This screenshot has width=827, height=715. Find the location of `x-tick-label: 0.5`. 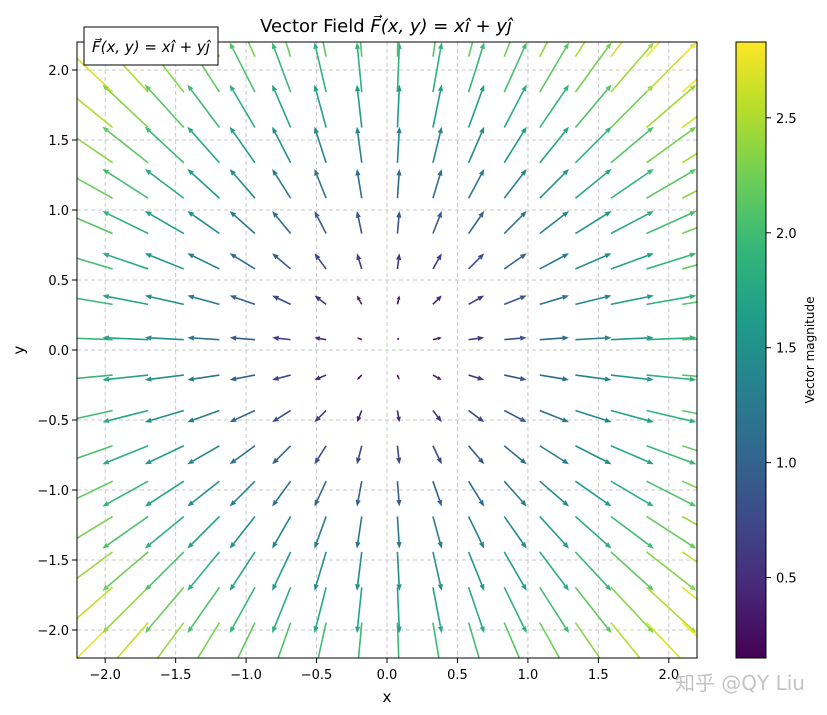

x-tick-label: 0.5 is located at coordinates (457, 675).